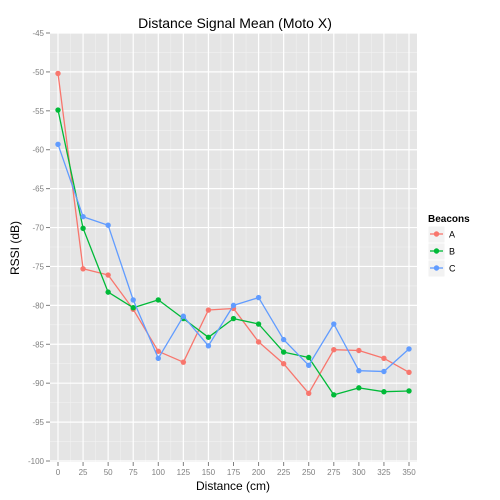 This screenshot has height=500, width=500. What do you see at coordinates (233, 486) in the screenshot?
I see `x-axis-label: Distance (cm)` at bounding box center [233, 486].